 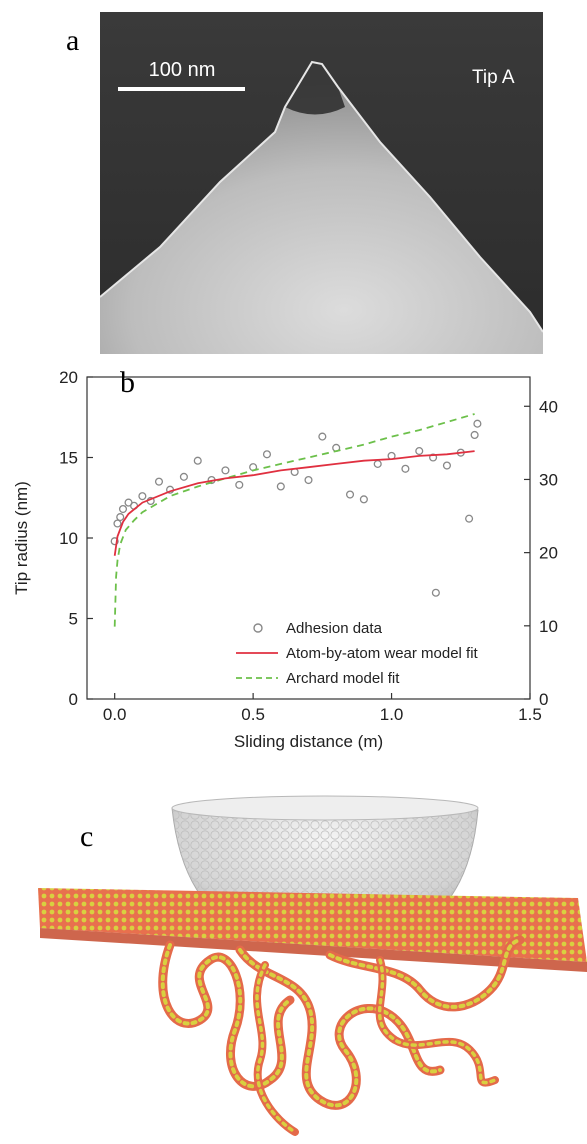 What do you see at coordinates (312, 925) in the screenshot?
I see `substrate-sheet` at bounding box center [312, 925].